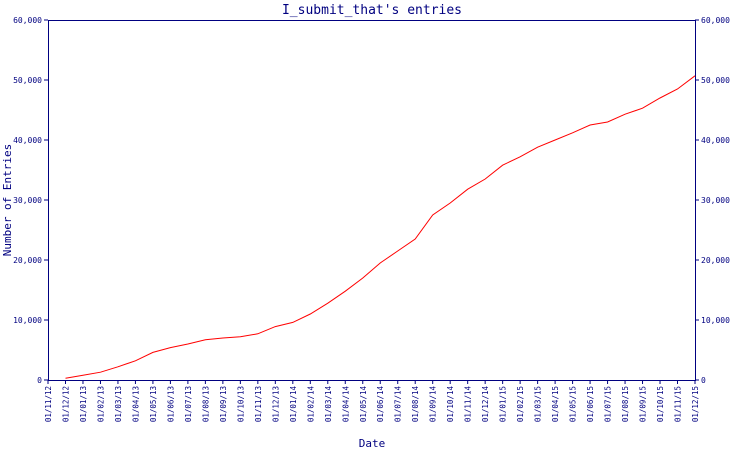  Describe the element at coordinates (625, 404) in the screenshot. I see `x-tick-label: 01/08/15` at that location.